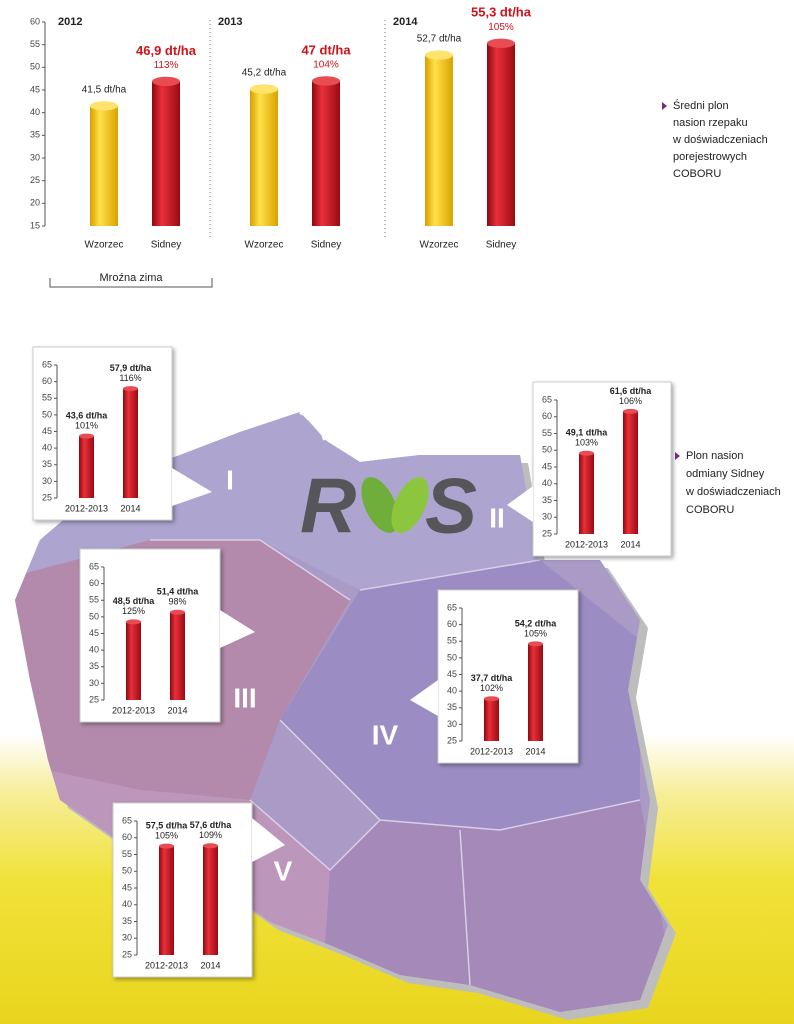 This screenshot has height=1024, width=794. I want to click on value-label: 52,7 dt/ha, so click(439, 39).